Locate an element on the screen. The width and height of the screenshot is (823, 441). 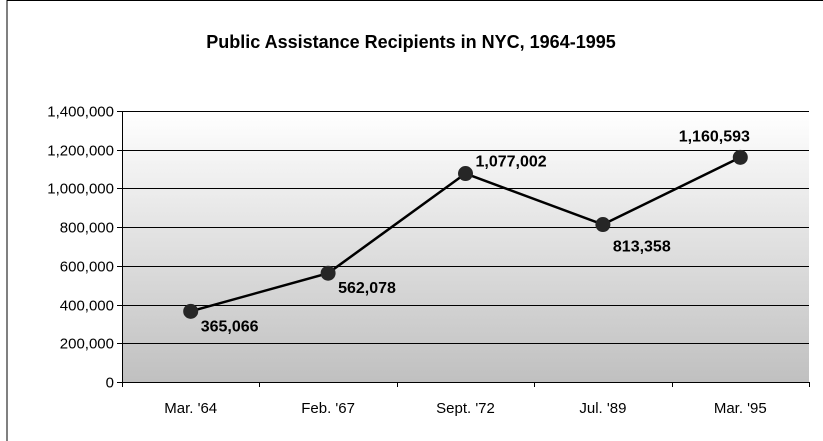
x-tick-label: Mar. '64 is located at coordinates (190, 408).